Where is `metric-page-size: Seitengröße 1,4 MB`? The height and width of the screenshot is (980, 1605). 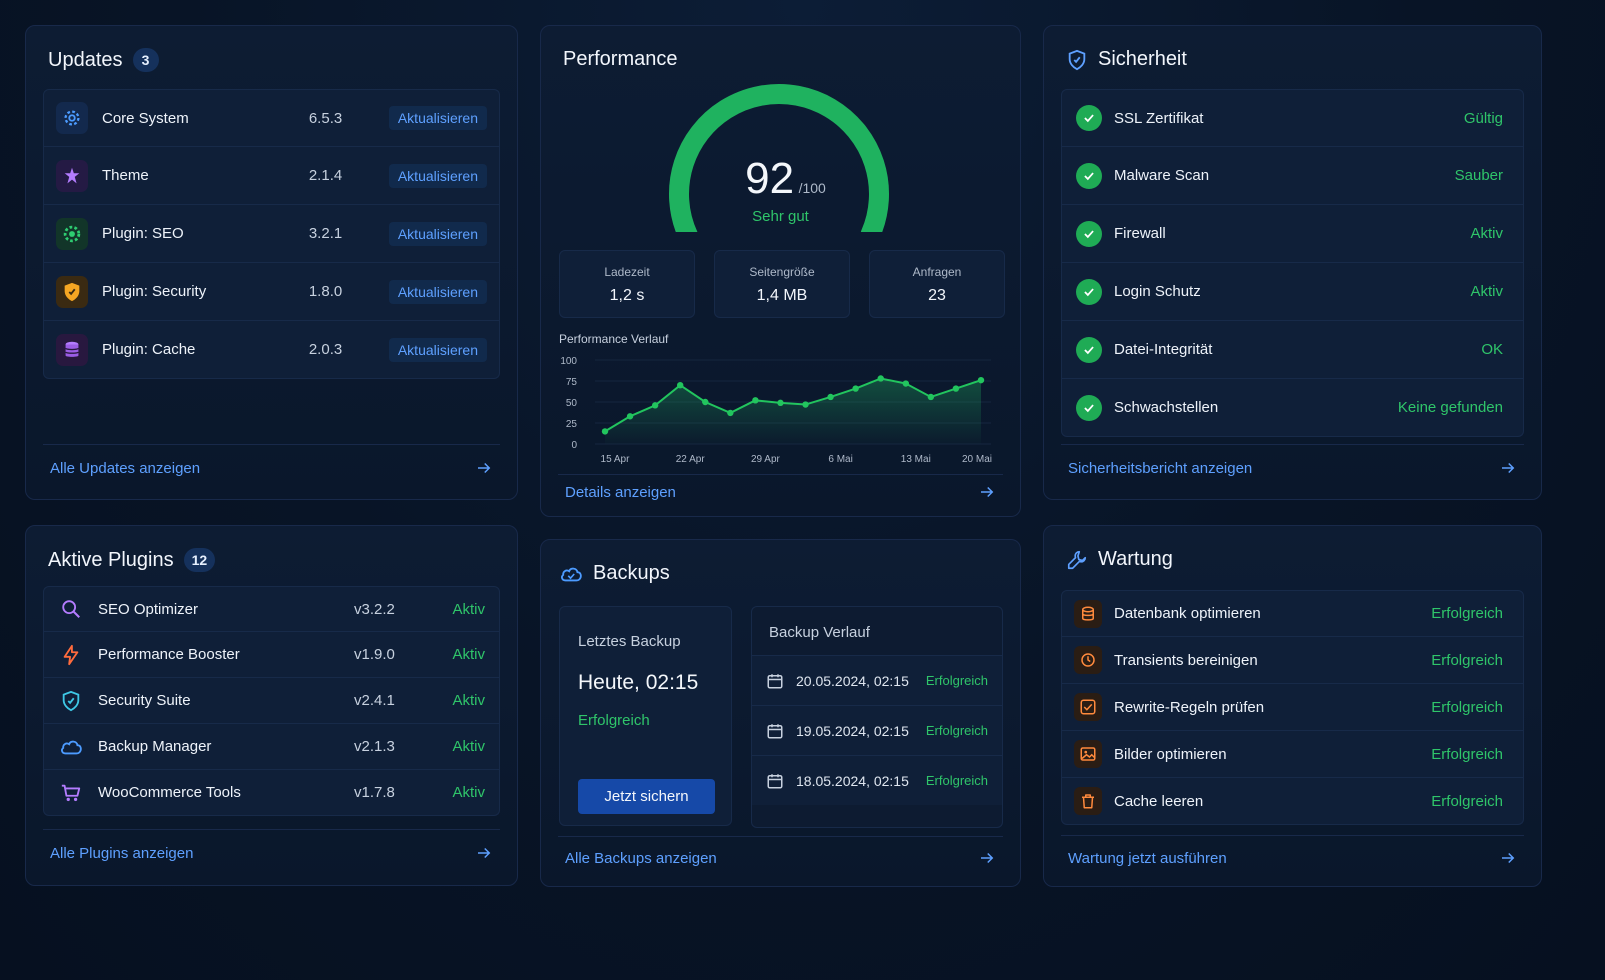
metric-page-size: Seitengröße 1,4 MB is located at coordinates (782, 284).